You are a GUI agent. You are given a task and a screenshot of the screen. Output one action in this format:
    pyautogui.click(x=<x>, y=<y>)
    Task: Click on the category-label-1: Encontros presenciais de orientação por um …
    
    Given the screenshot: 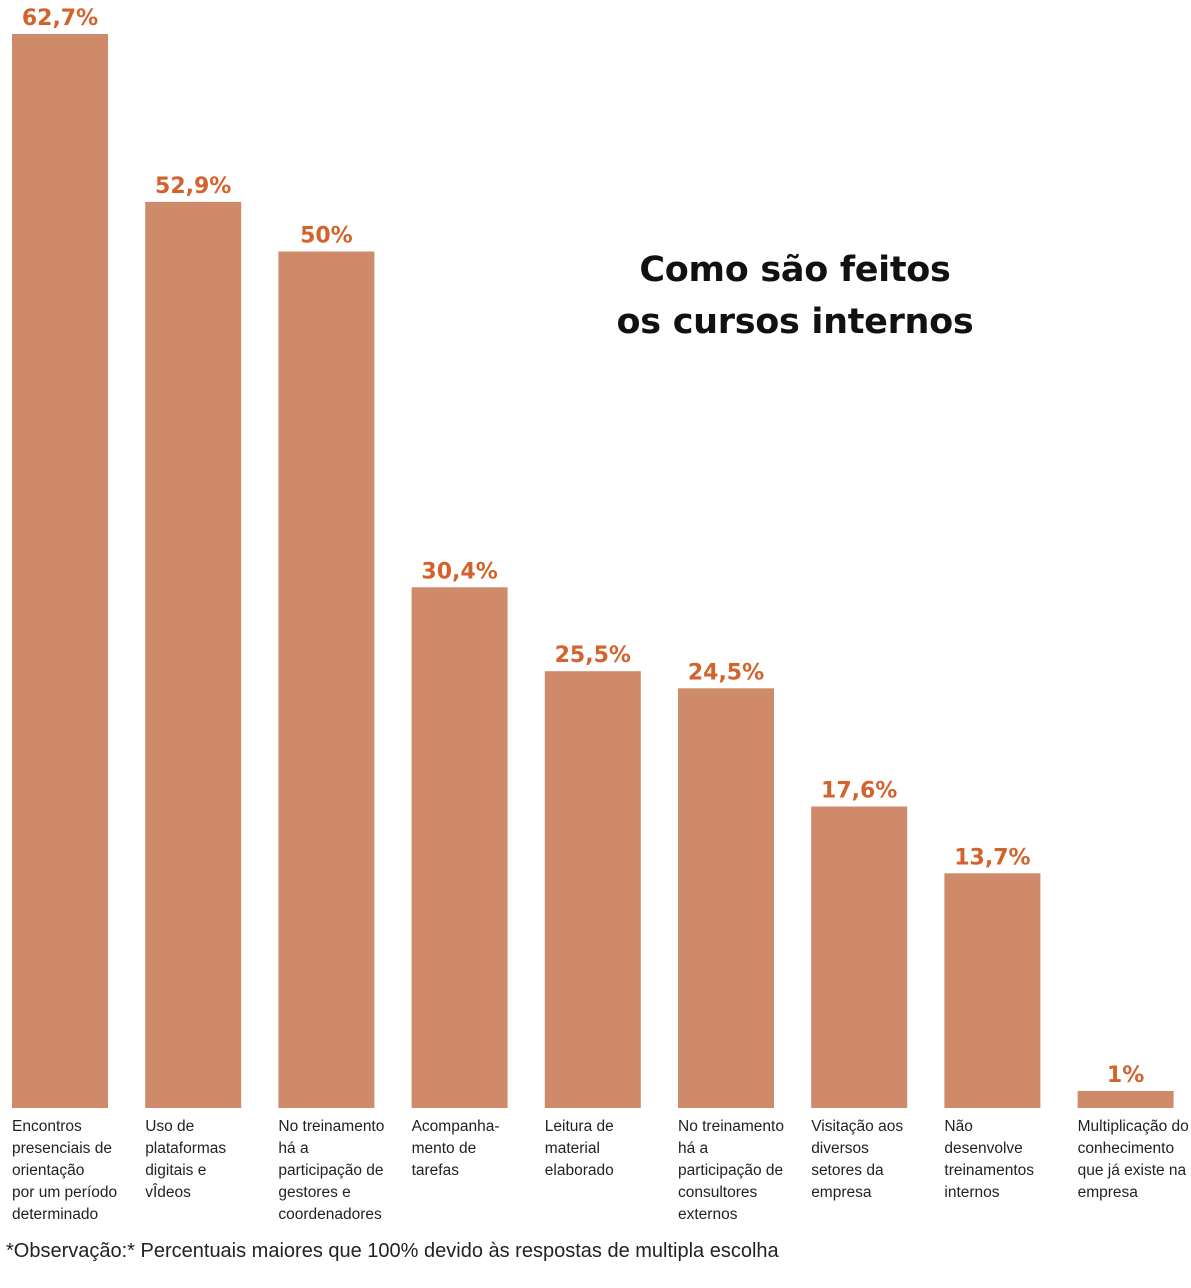 What is the action you would take?
    pyautogui.click(x=64, y=1170)
    